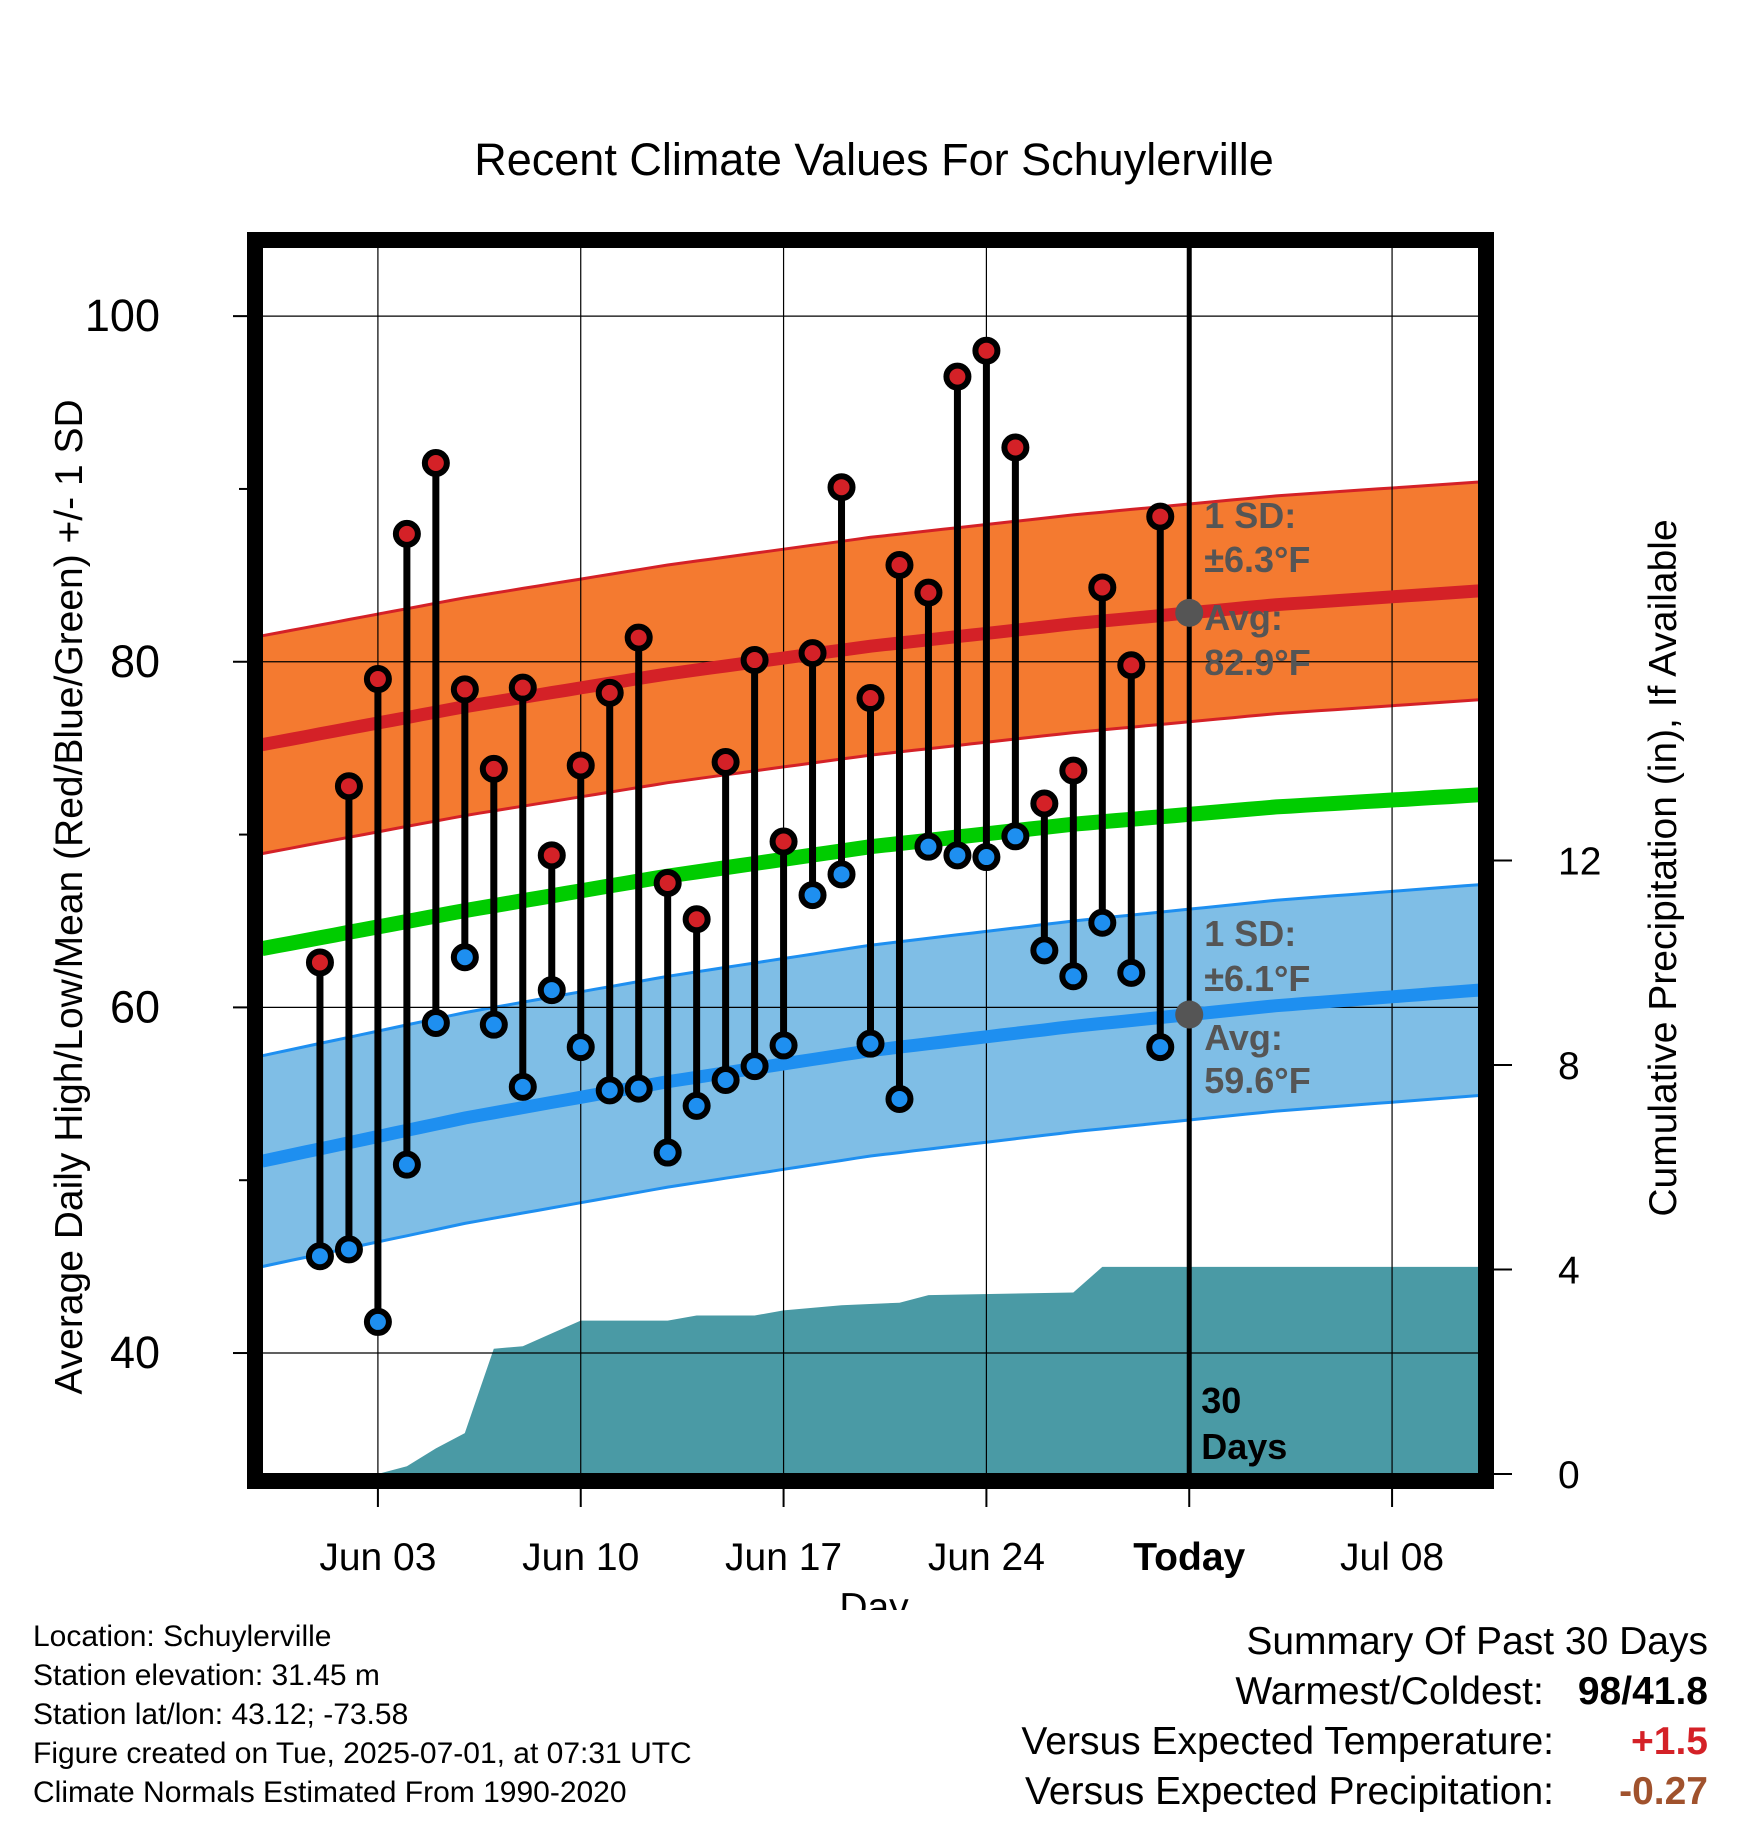  I want to click on high-sd-band, so click(870, 668).